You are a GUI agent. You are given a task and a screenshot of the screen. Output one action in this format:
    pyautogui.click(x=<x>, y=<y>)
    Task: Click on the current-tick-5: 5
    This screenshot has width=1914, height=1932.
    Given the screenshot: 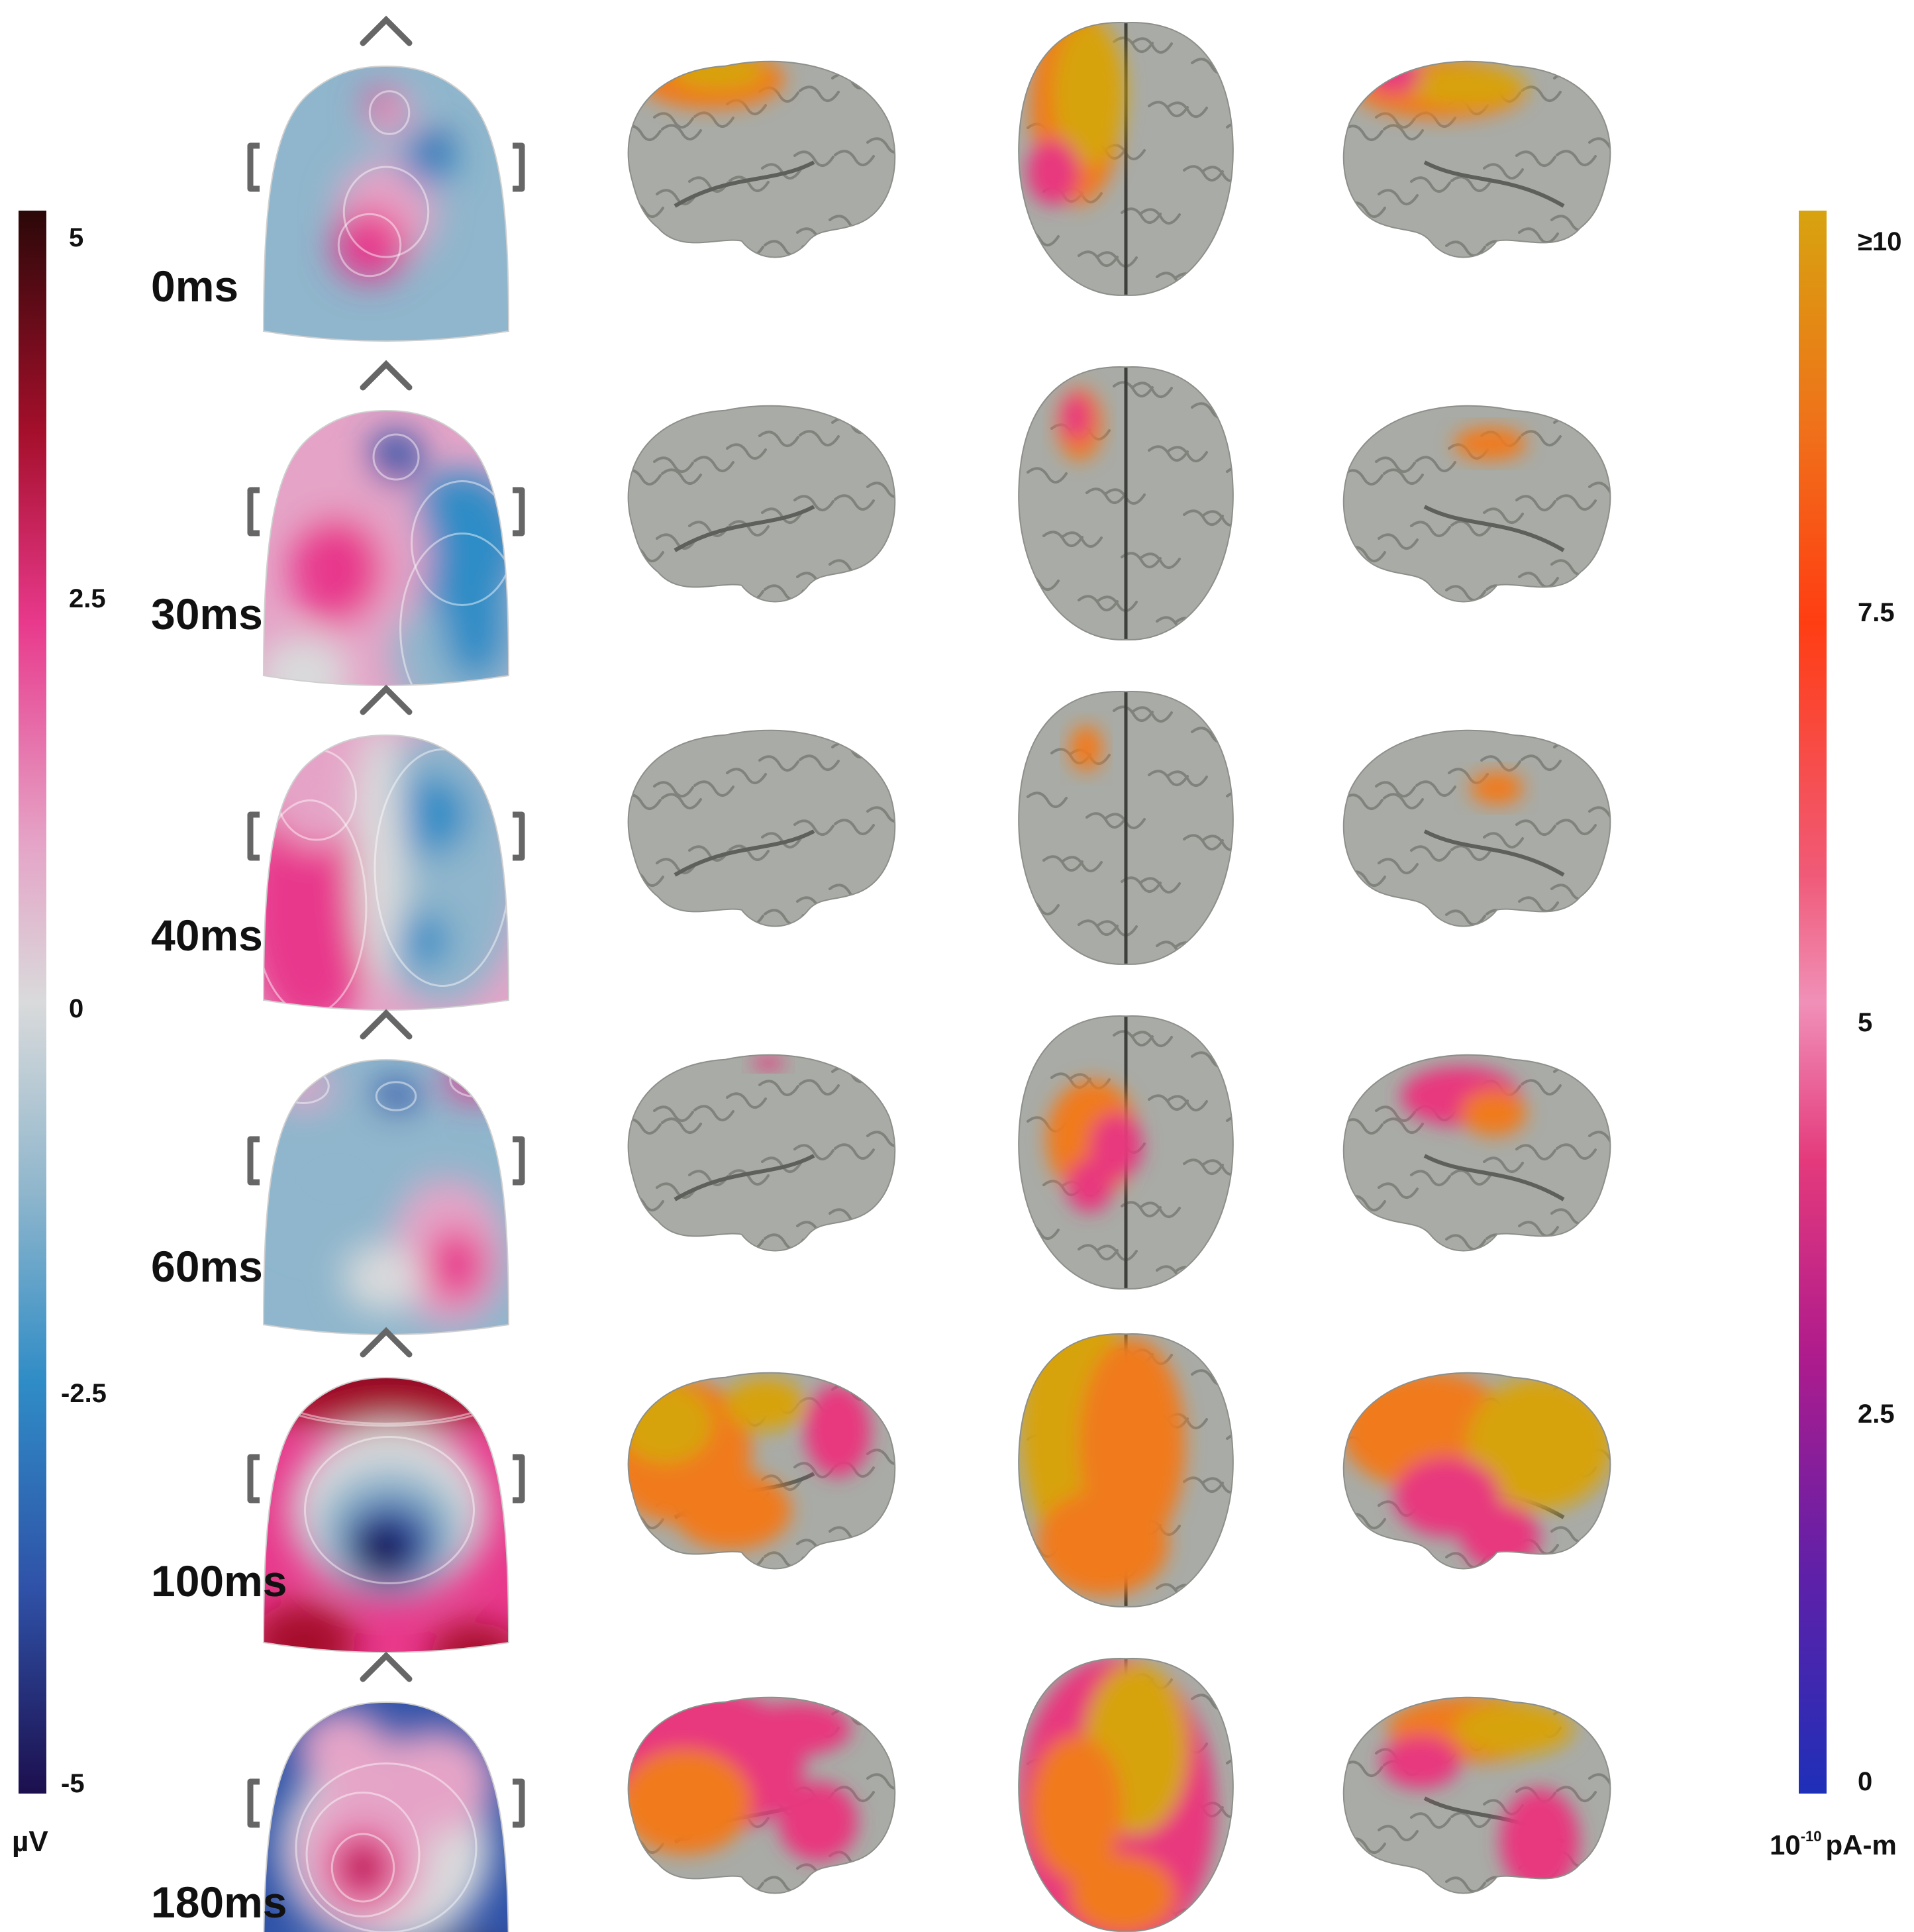 What is the action you would take?
    pyautogui.click(x=1865, y=1022)
    